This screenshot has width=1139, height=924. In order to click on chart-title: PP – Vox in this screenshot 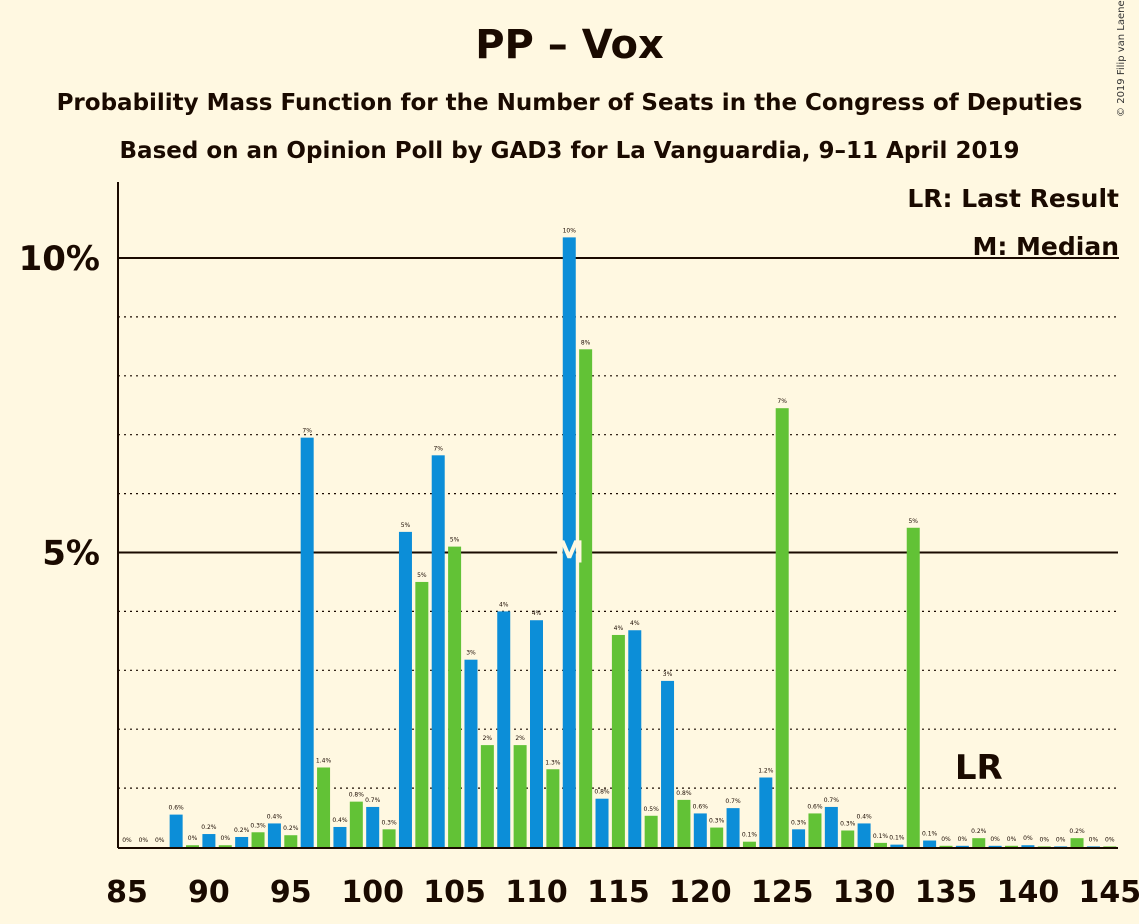, I will do `click(569, 45)`.